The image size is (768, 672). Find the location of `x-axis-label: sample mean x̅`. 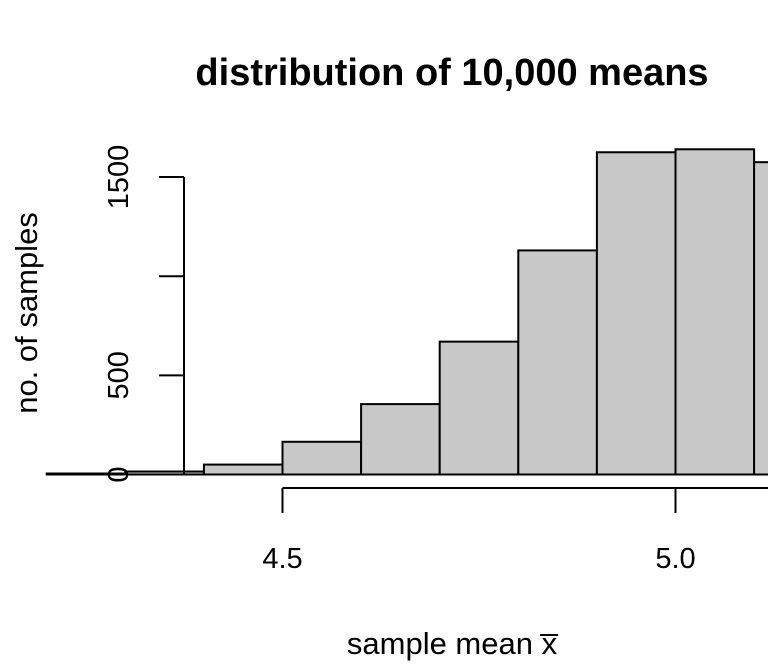

x-axis-label: sample mean x̅ is located at coordinates (453, 643).